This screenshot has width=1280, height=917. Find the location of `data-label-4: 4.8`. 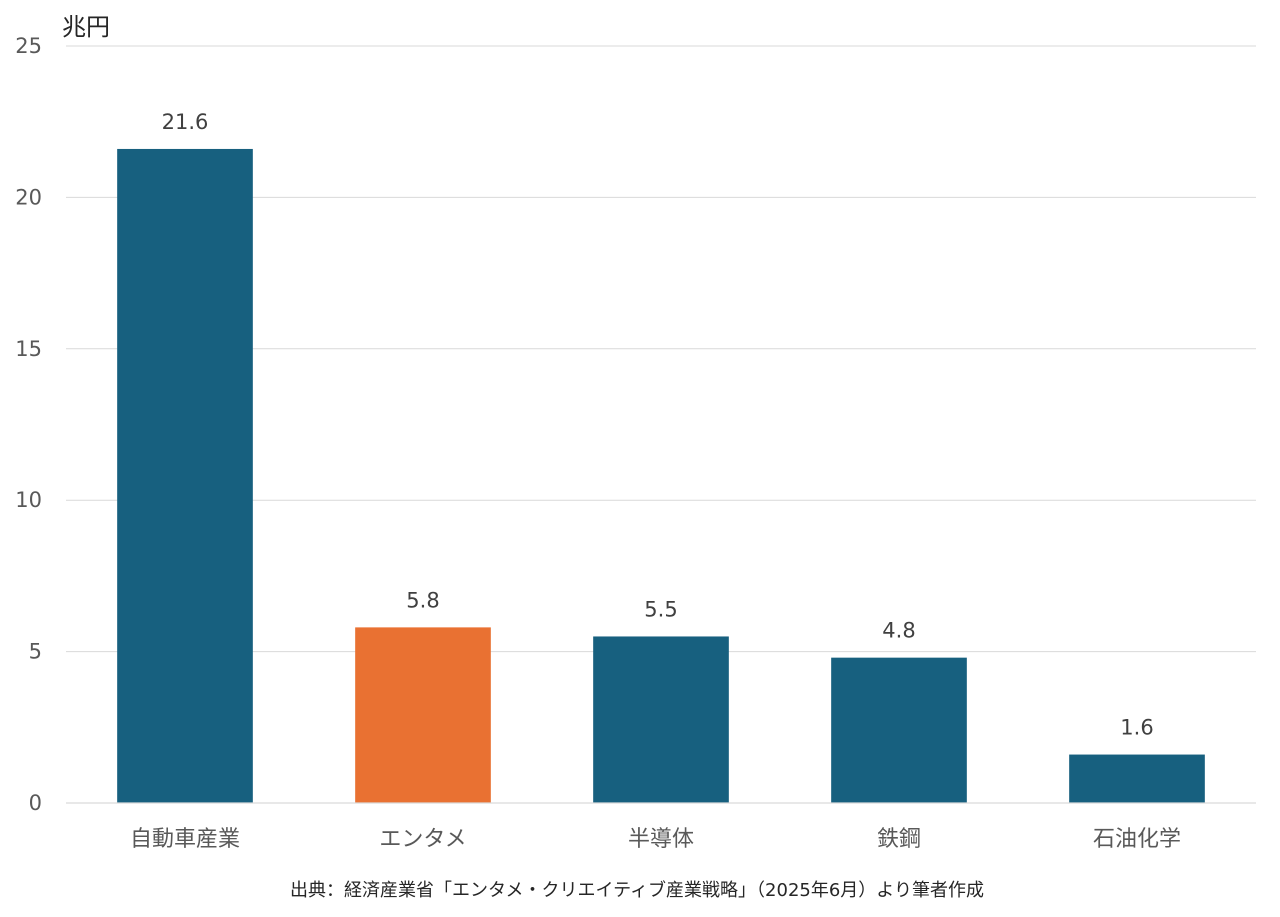

data-label-4: 4.8 is located at coordinates (898, 631).